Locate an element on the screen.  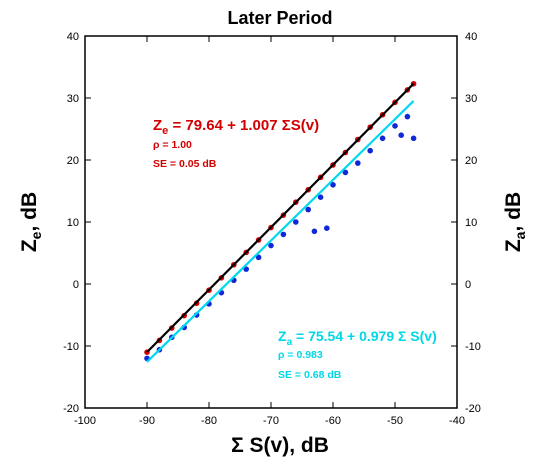
right-label-unit: , dB is located at coordinates (513, 212).